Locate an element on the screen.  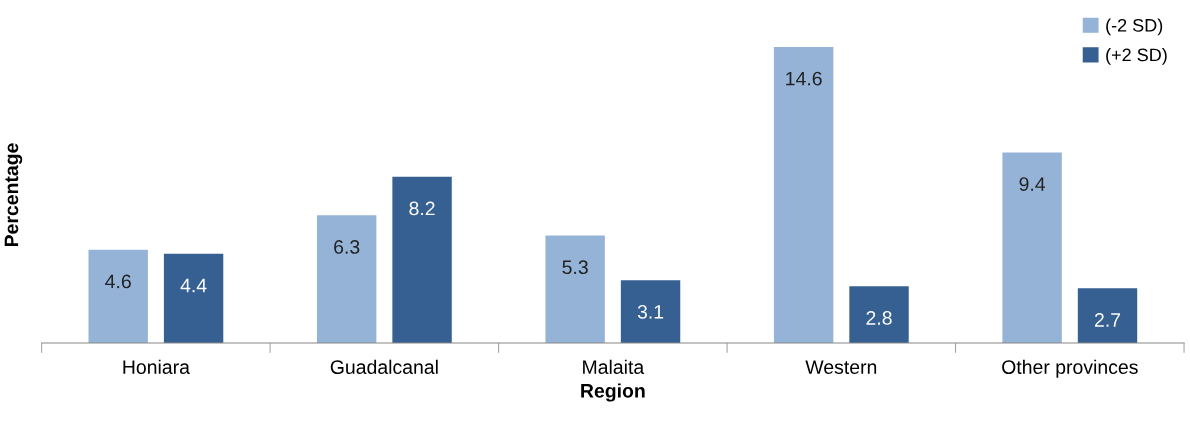
x-tick-label: Guadalcanal is located at coordinates (384, 366).